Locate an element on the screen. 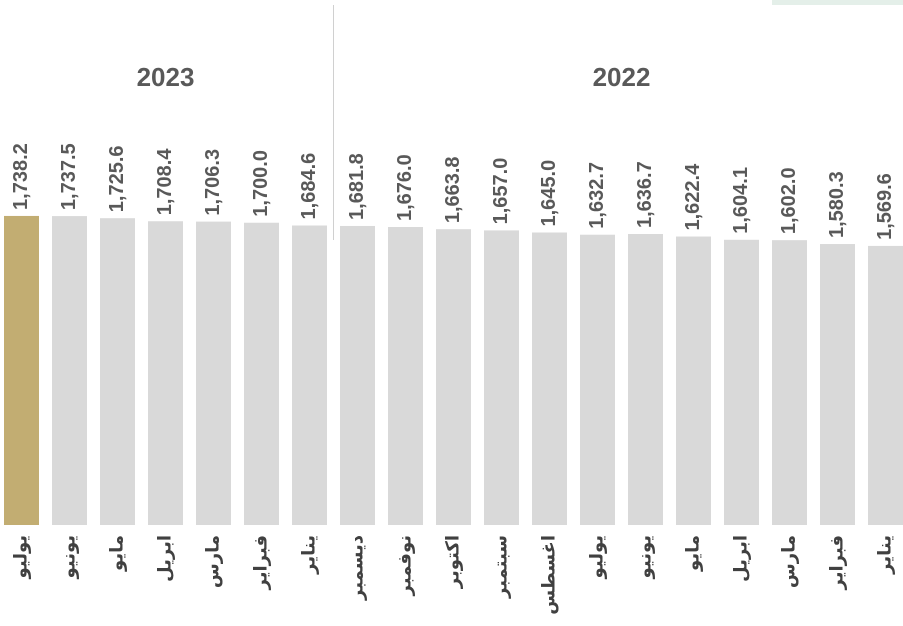 This screenshot has width=903, height=626. value-label: 1,737.5 is located at coordinates (69, 176).